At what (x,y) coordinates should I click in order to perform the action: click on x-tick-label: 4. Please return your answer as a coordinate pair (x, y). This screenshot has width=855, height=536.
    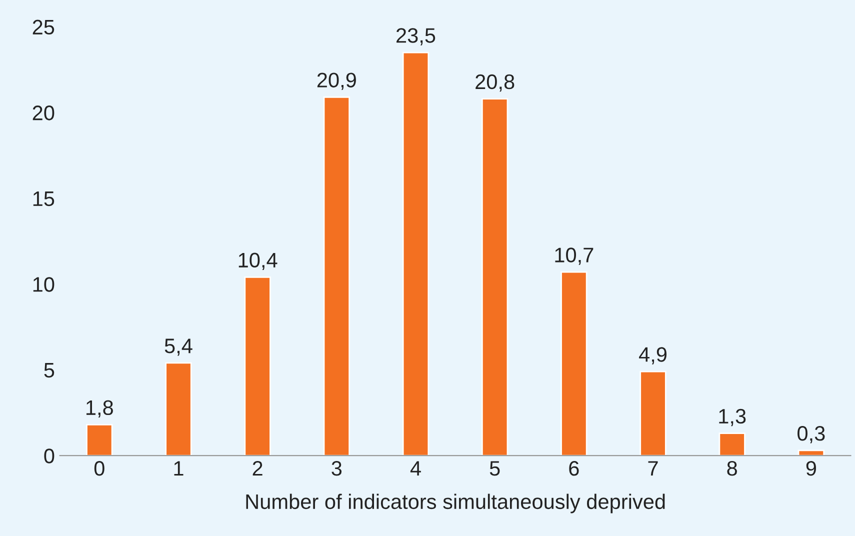
    Looking at the image, I should click on (415, 468).